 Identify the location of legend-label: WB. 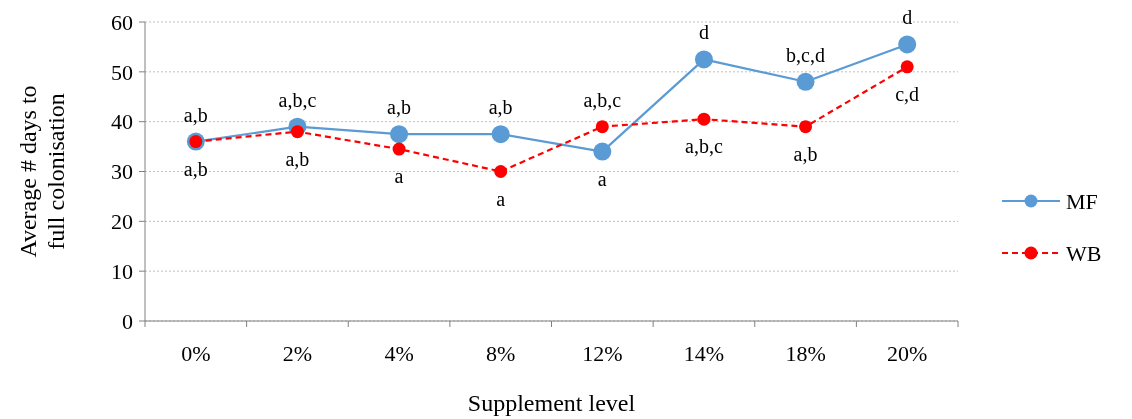
(1084, 253).